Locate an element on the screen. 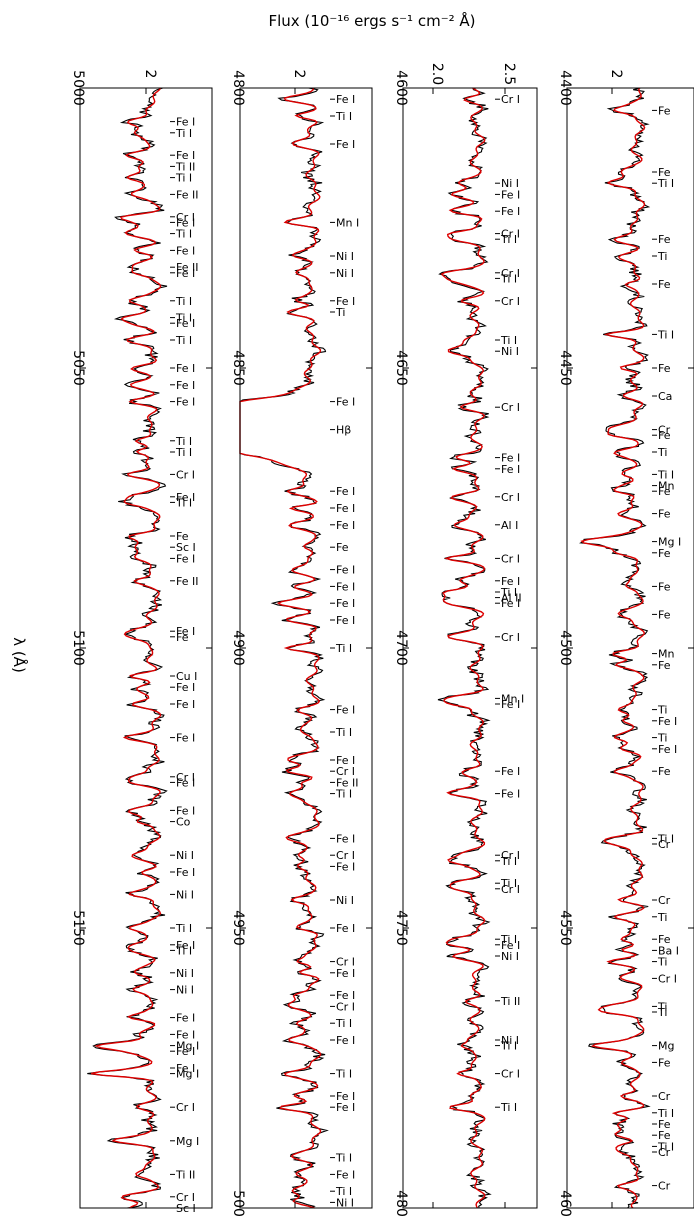  wavelength-tick-label: 4600 is located at coordinates (401, 88).